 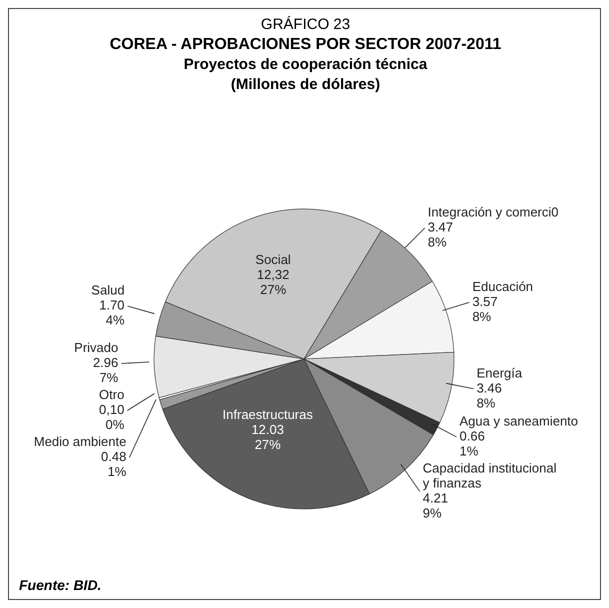 I want to click on slice-label: Integración y comerci0, so click(x=493, y=212).